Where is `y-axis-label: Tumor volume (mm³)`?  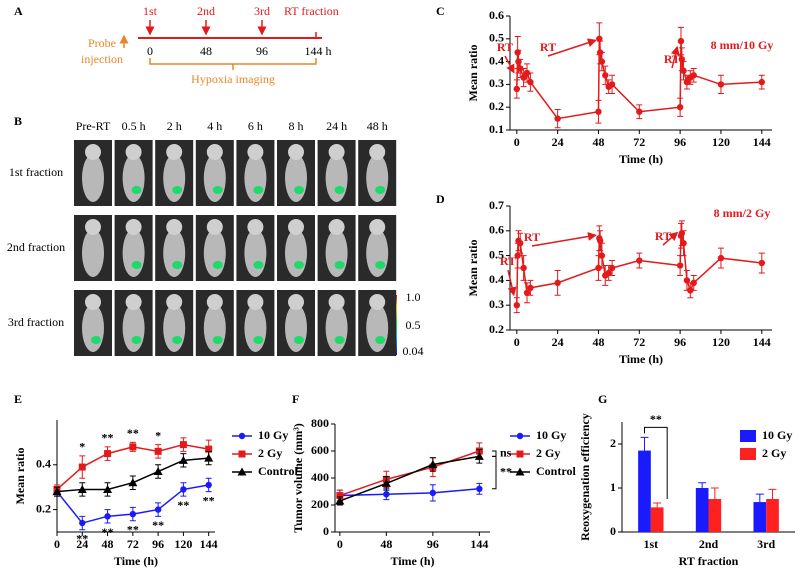
y-axis-label: Tumor volume (mm³) is located at coordinates (298, 478).